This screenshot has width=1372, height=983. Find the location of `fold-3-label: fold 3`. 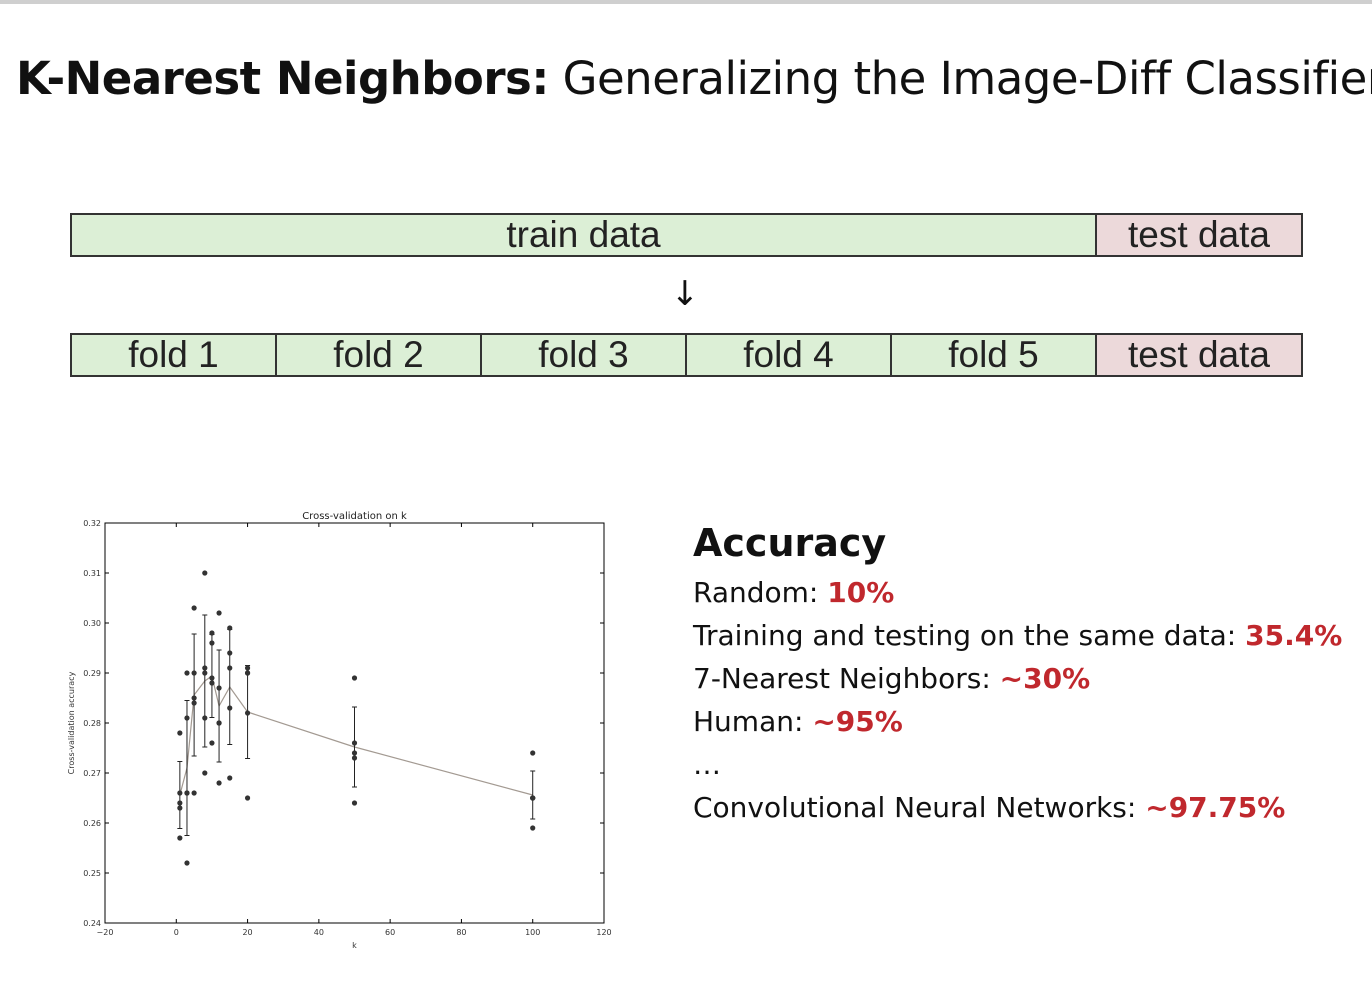

fold-3-label: fold 3 is located at coordinates (583, 354).